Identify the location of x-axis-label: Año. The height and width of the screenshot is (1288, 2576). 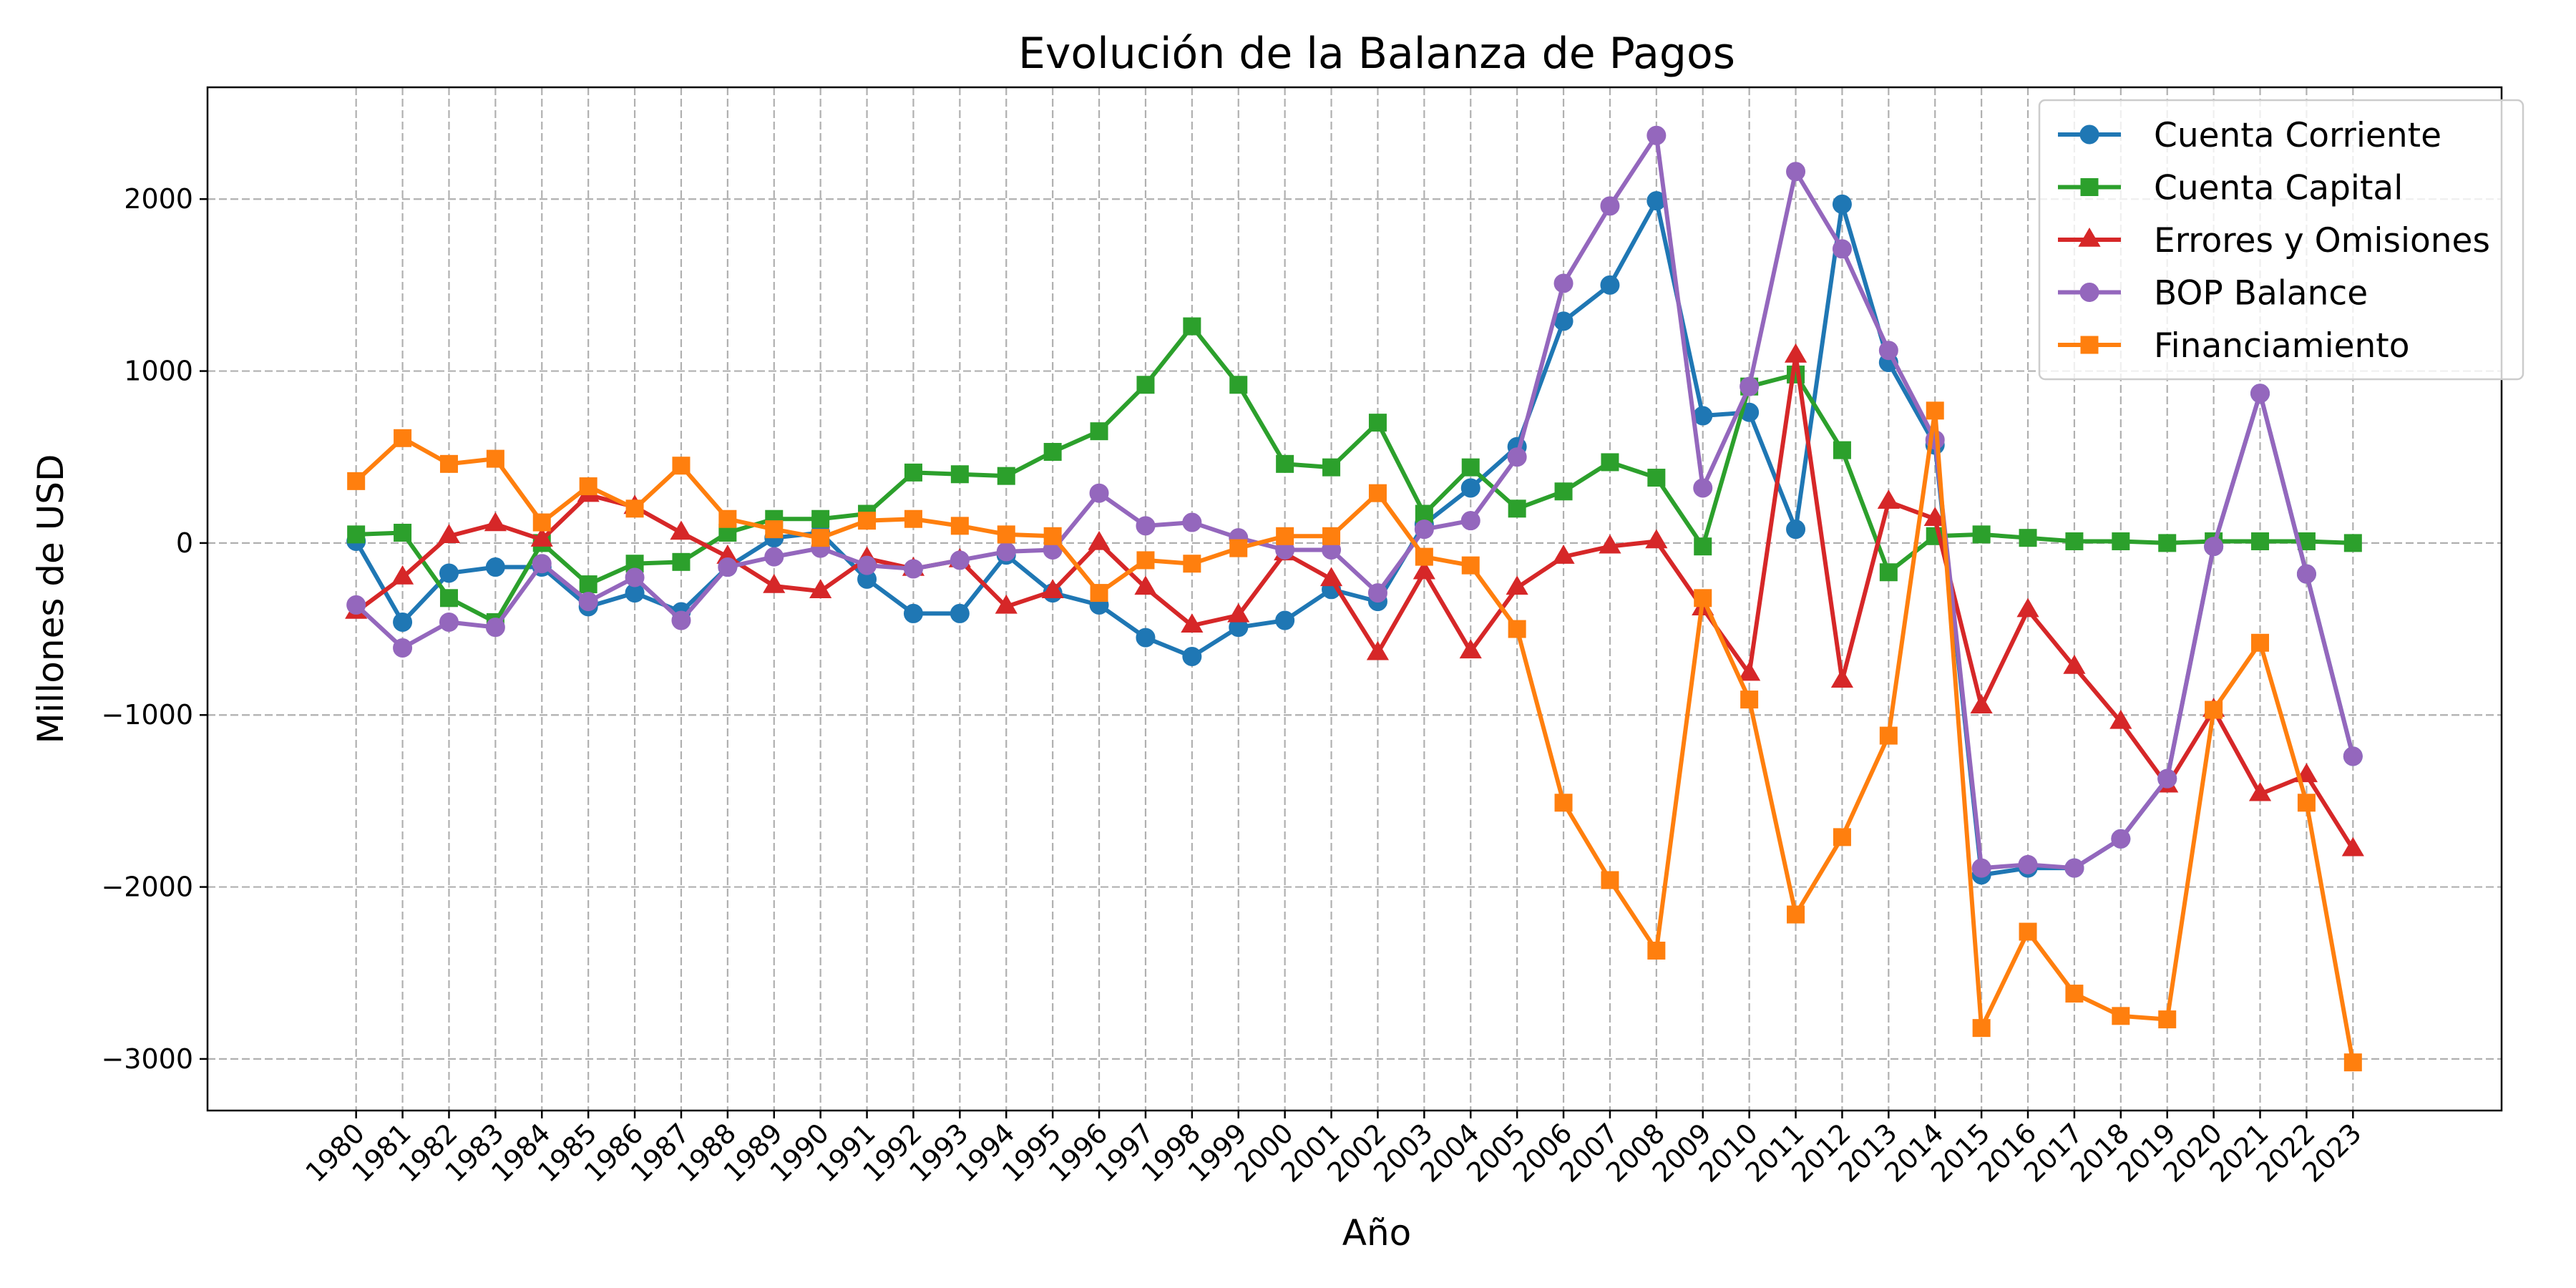
(1376, 1233).